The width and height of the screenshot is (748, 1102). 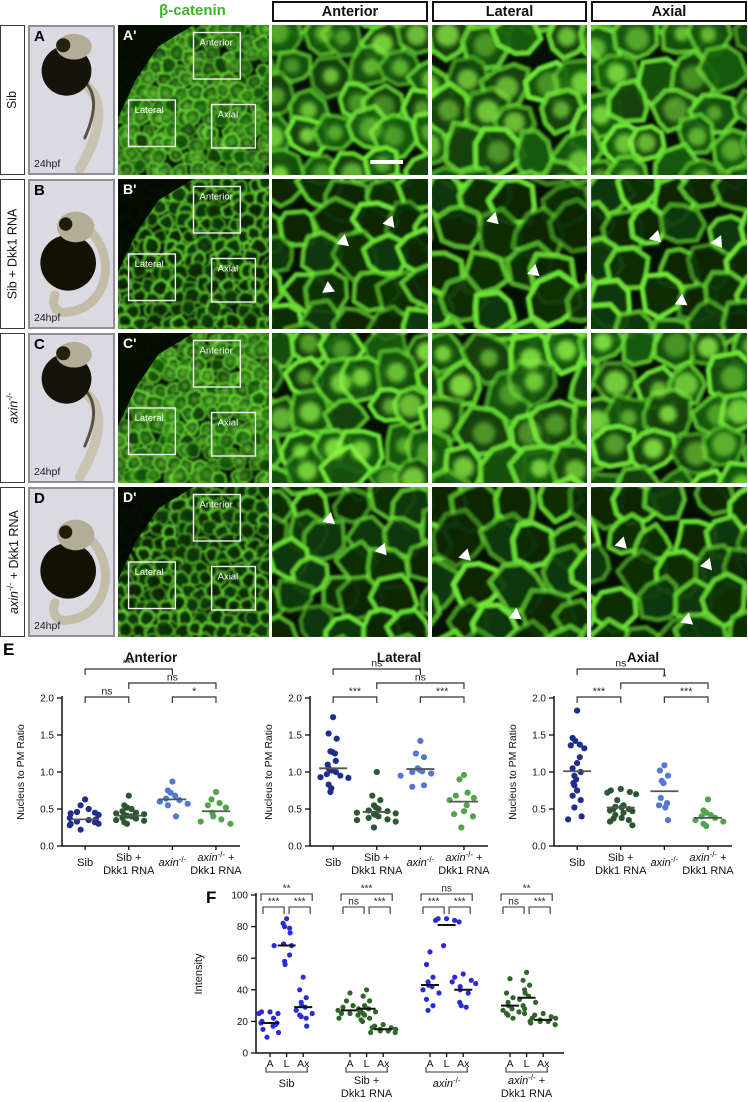 I want to click on embryo-image, so click(x=71, y=562).